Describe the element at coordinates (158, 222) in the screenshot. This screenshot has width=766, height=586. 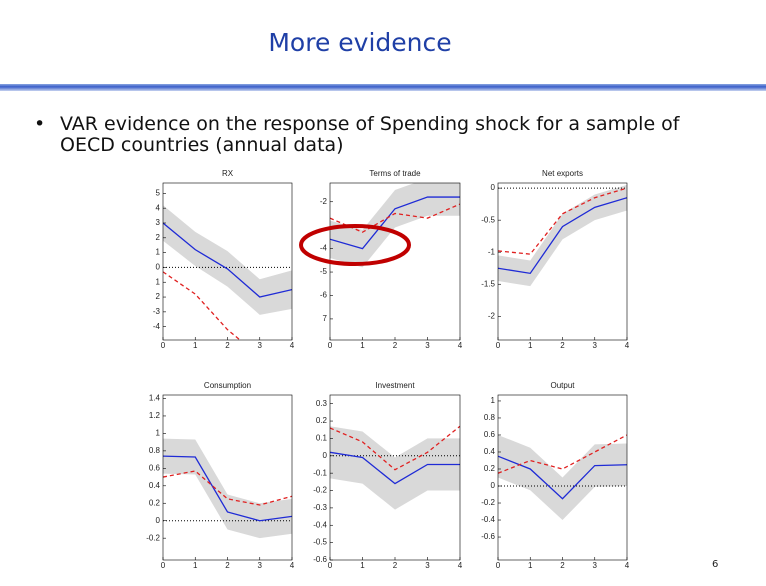
I see `y-tick-label: 3` at that location.